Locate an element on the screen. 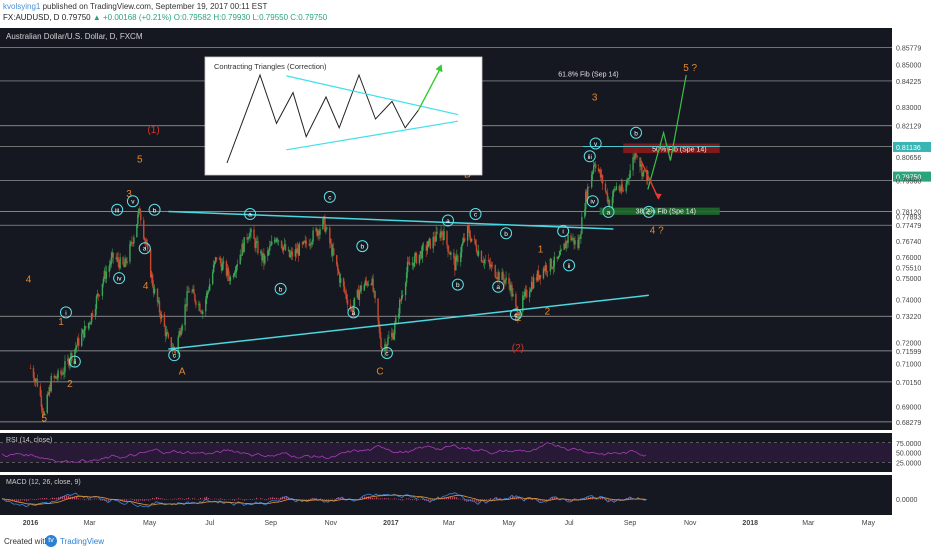 The width and height of the screenshot is (932, 550). publisher-name: kvolsying1 is located at coordinates (22, 6).